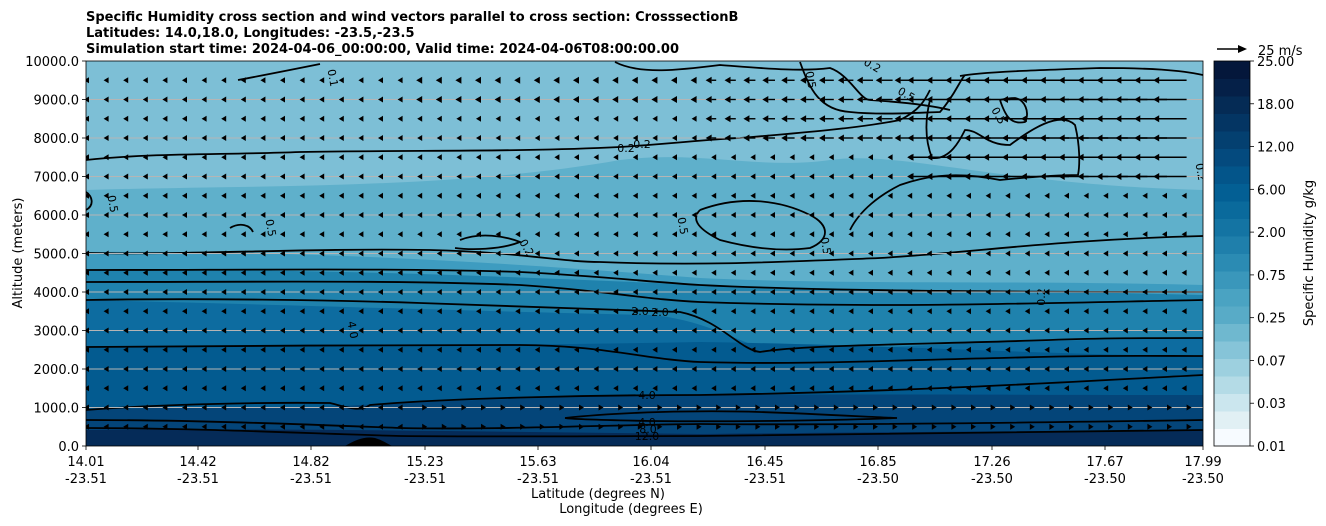 The width and height of the screenshot is (1326, 526). I want to click on colorbar-segment, so click(1232, 175).